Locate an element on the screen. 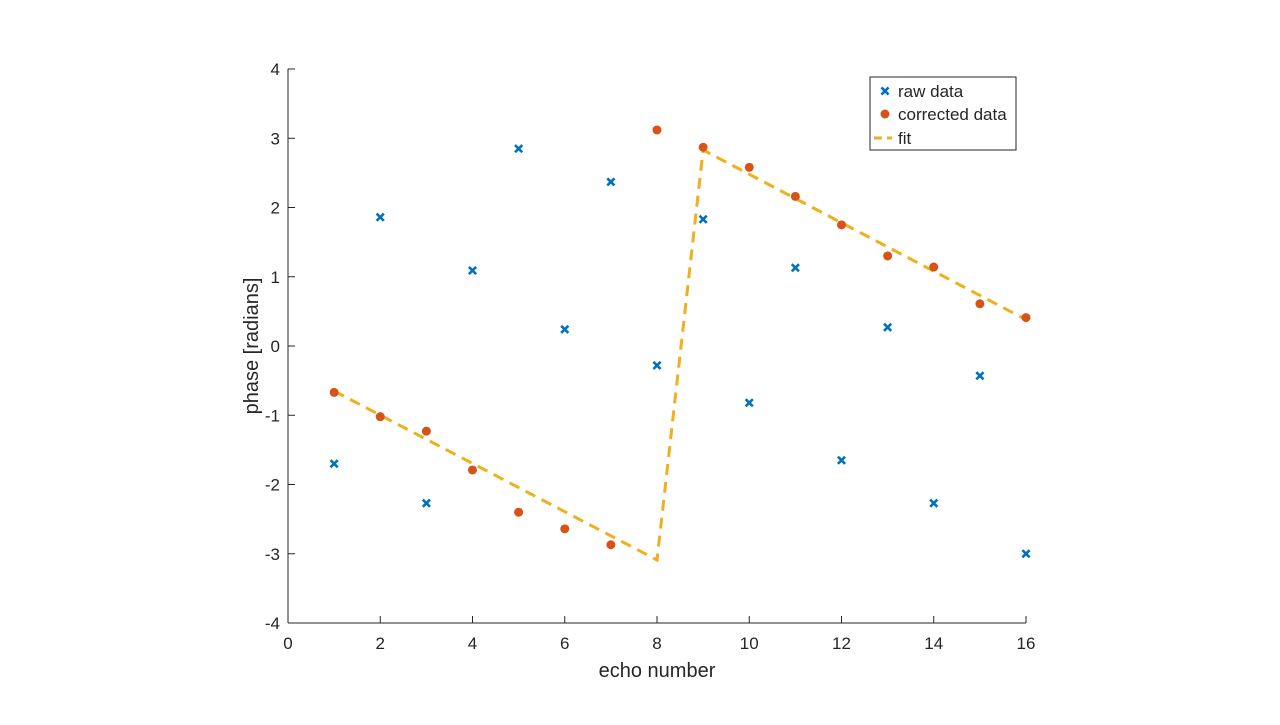 The image size is (1280, 725). legend-label-fit: fit is located at coordinates (905, 138).